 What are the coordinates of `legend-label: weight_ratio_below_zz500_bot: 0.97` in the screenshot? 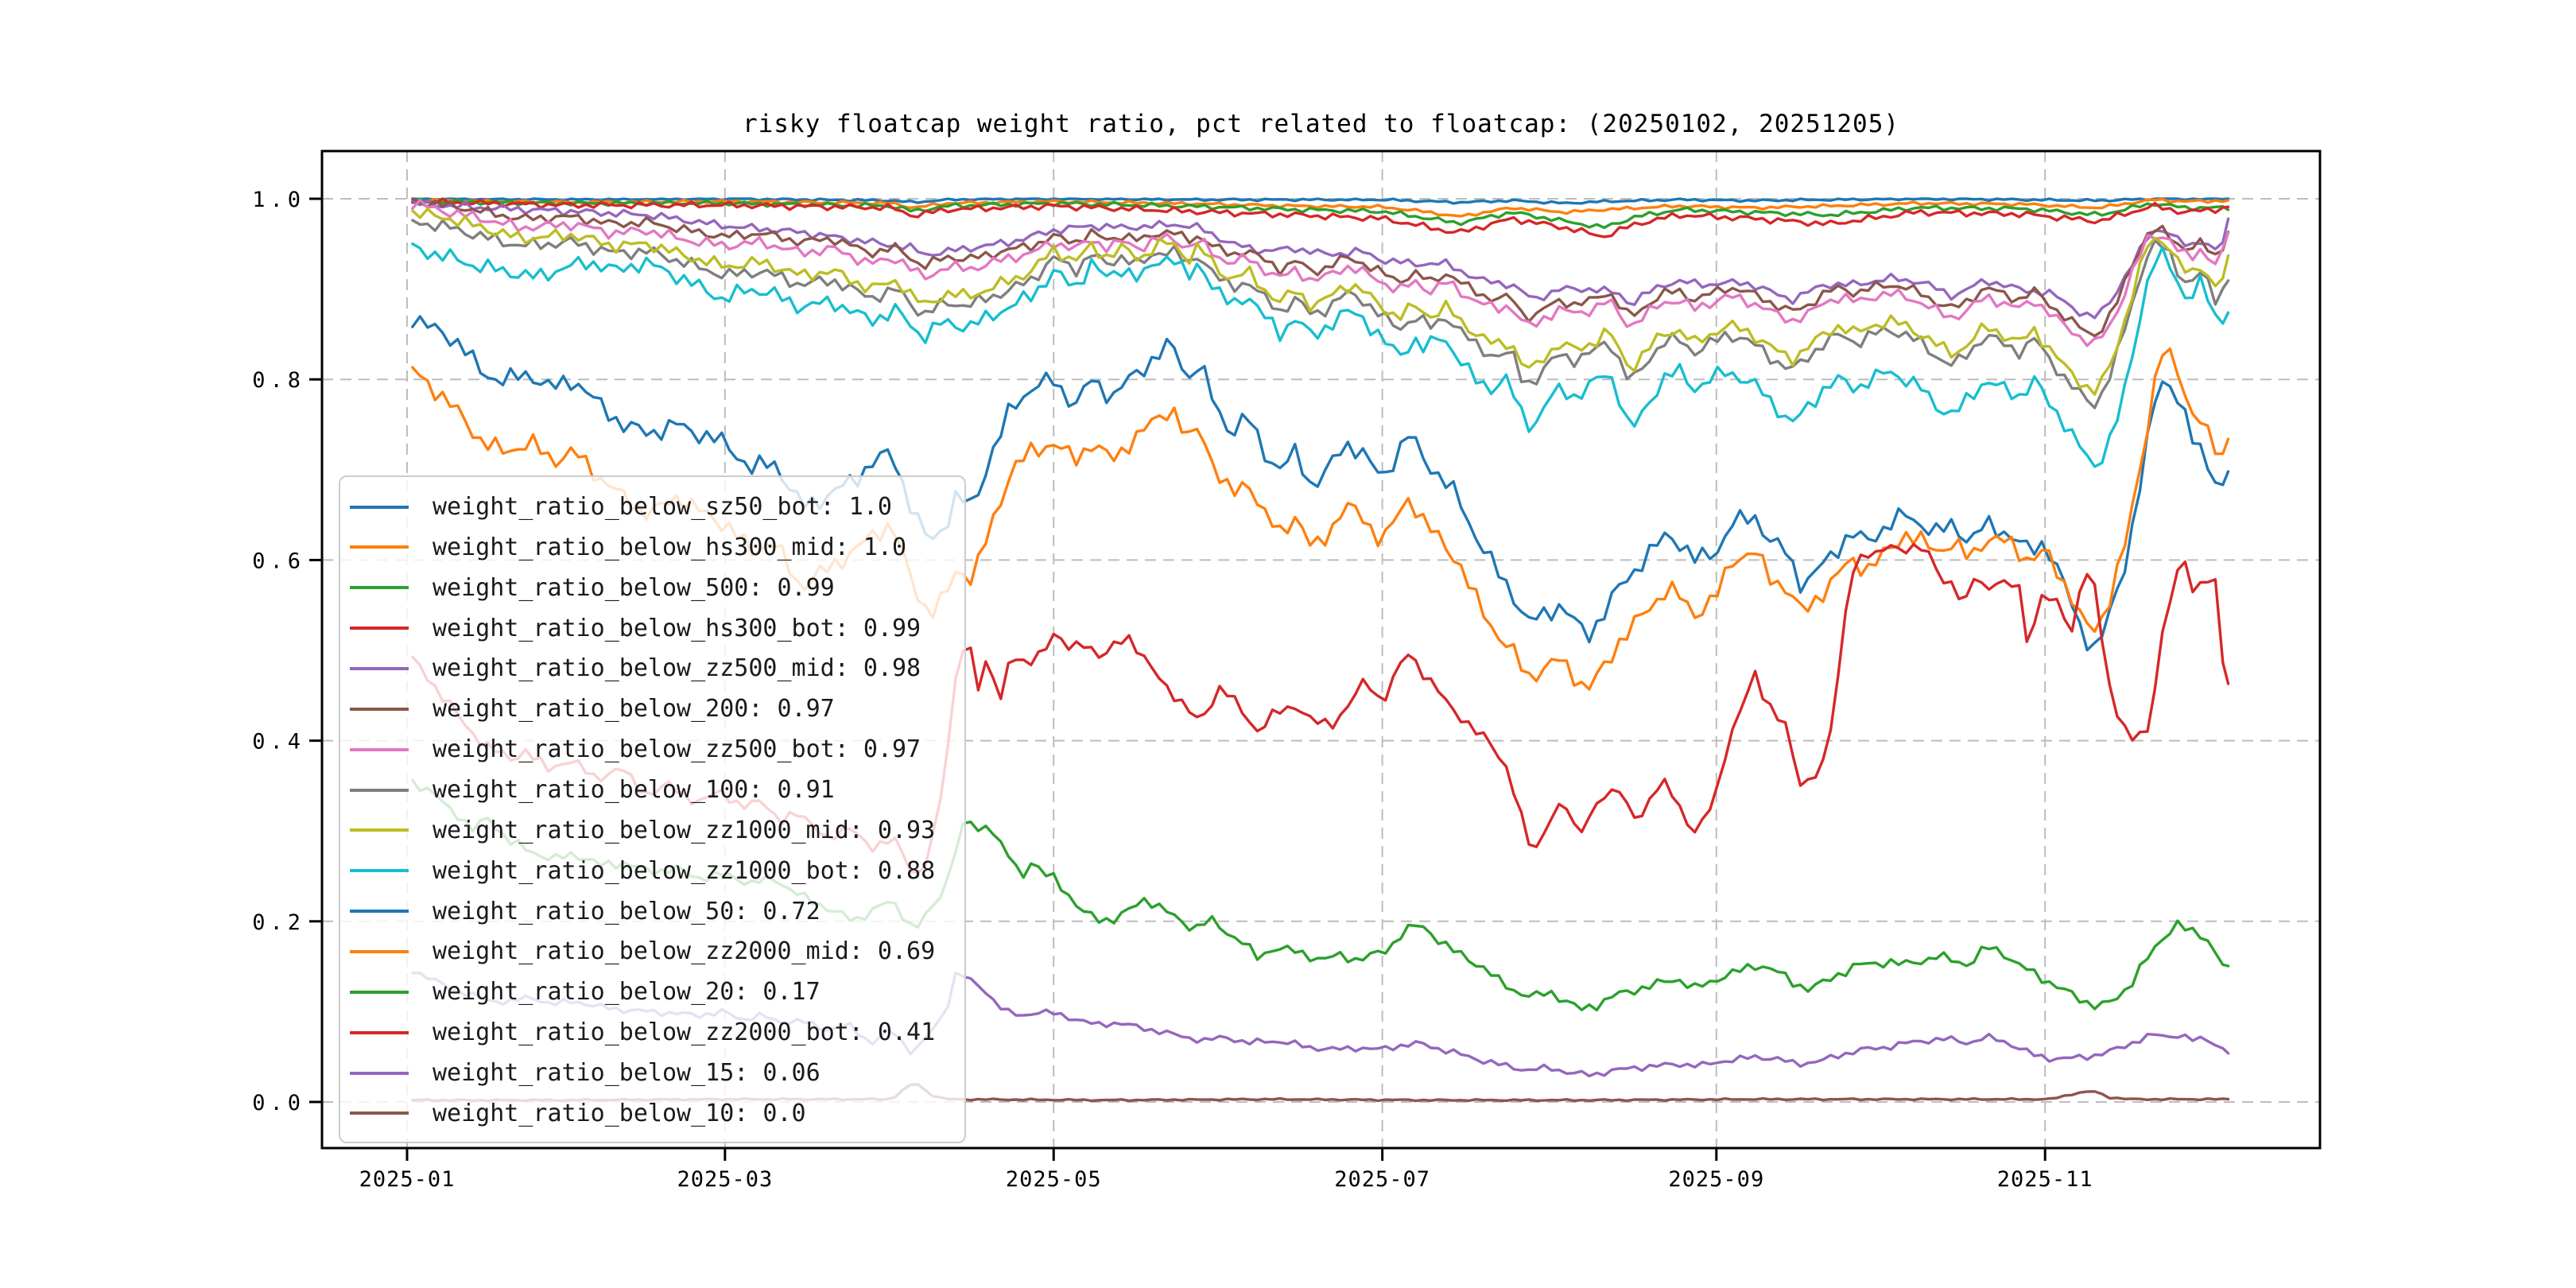 It's located at (677, 749).